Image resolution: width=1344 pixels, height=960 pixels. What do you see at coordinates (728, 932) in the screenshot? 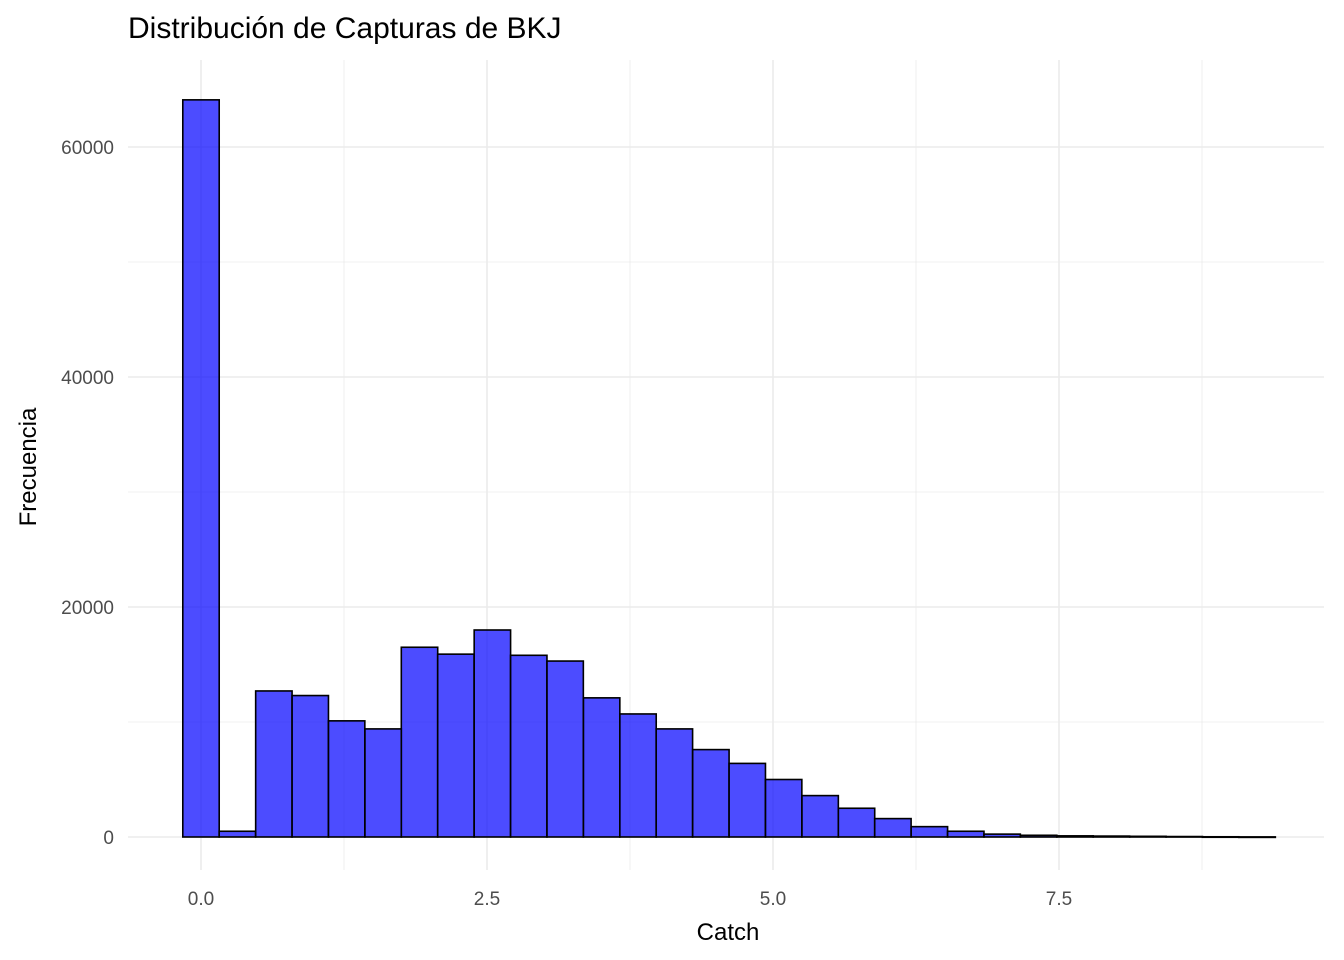
I see `x-axis-label: Catch` at bounding box center [728, 932].